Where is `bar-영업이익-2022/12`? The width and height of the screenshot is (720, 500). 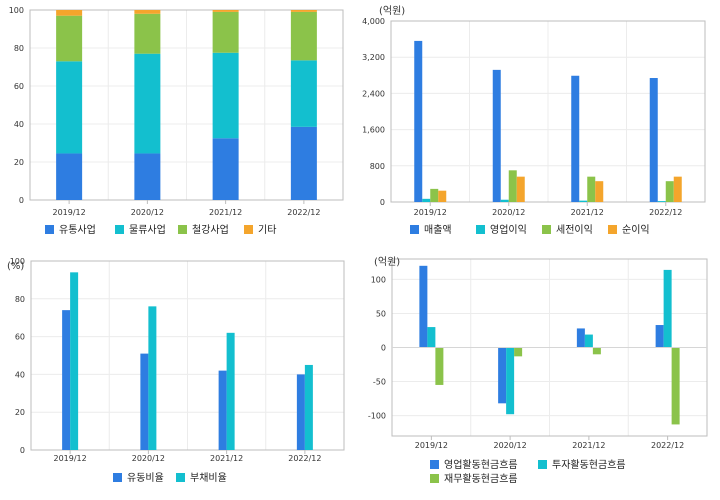 bar-영업이익-2022/12 is located at coordinates (661, 201).